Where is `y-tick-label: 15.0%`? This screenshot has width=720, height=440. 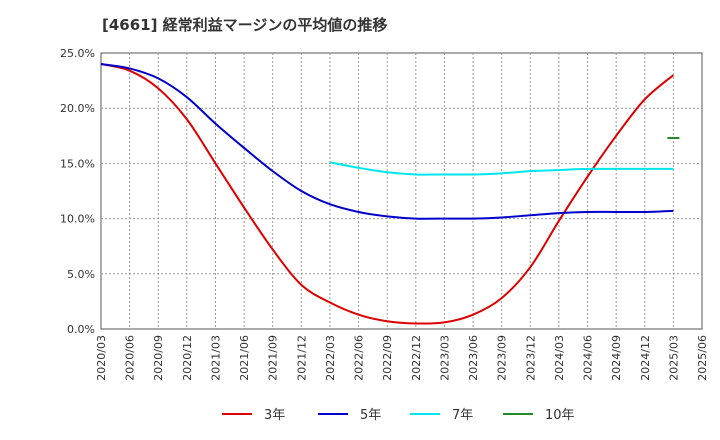 y-tick-label: 15.0% is located at coordinates (77, 163).